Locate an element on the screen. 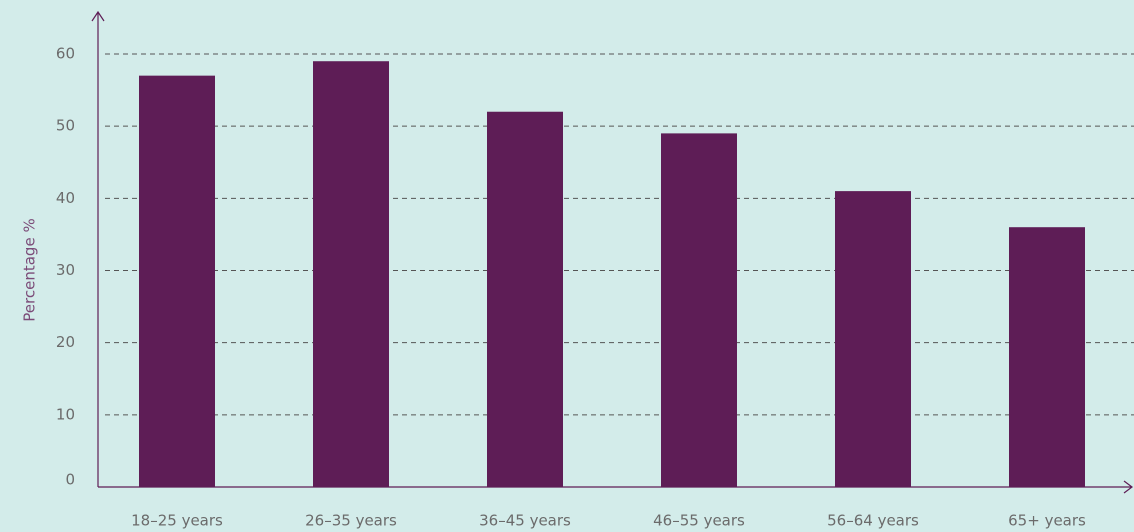  y-tick-label: 30 is located at coordinates (65, 270).